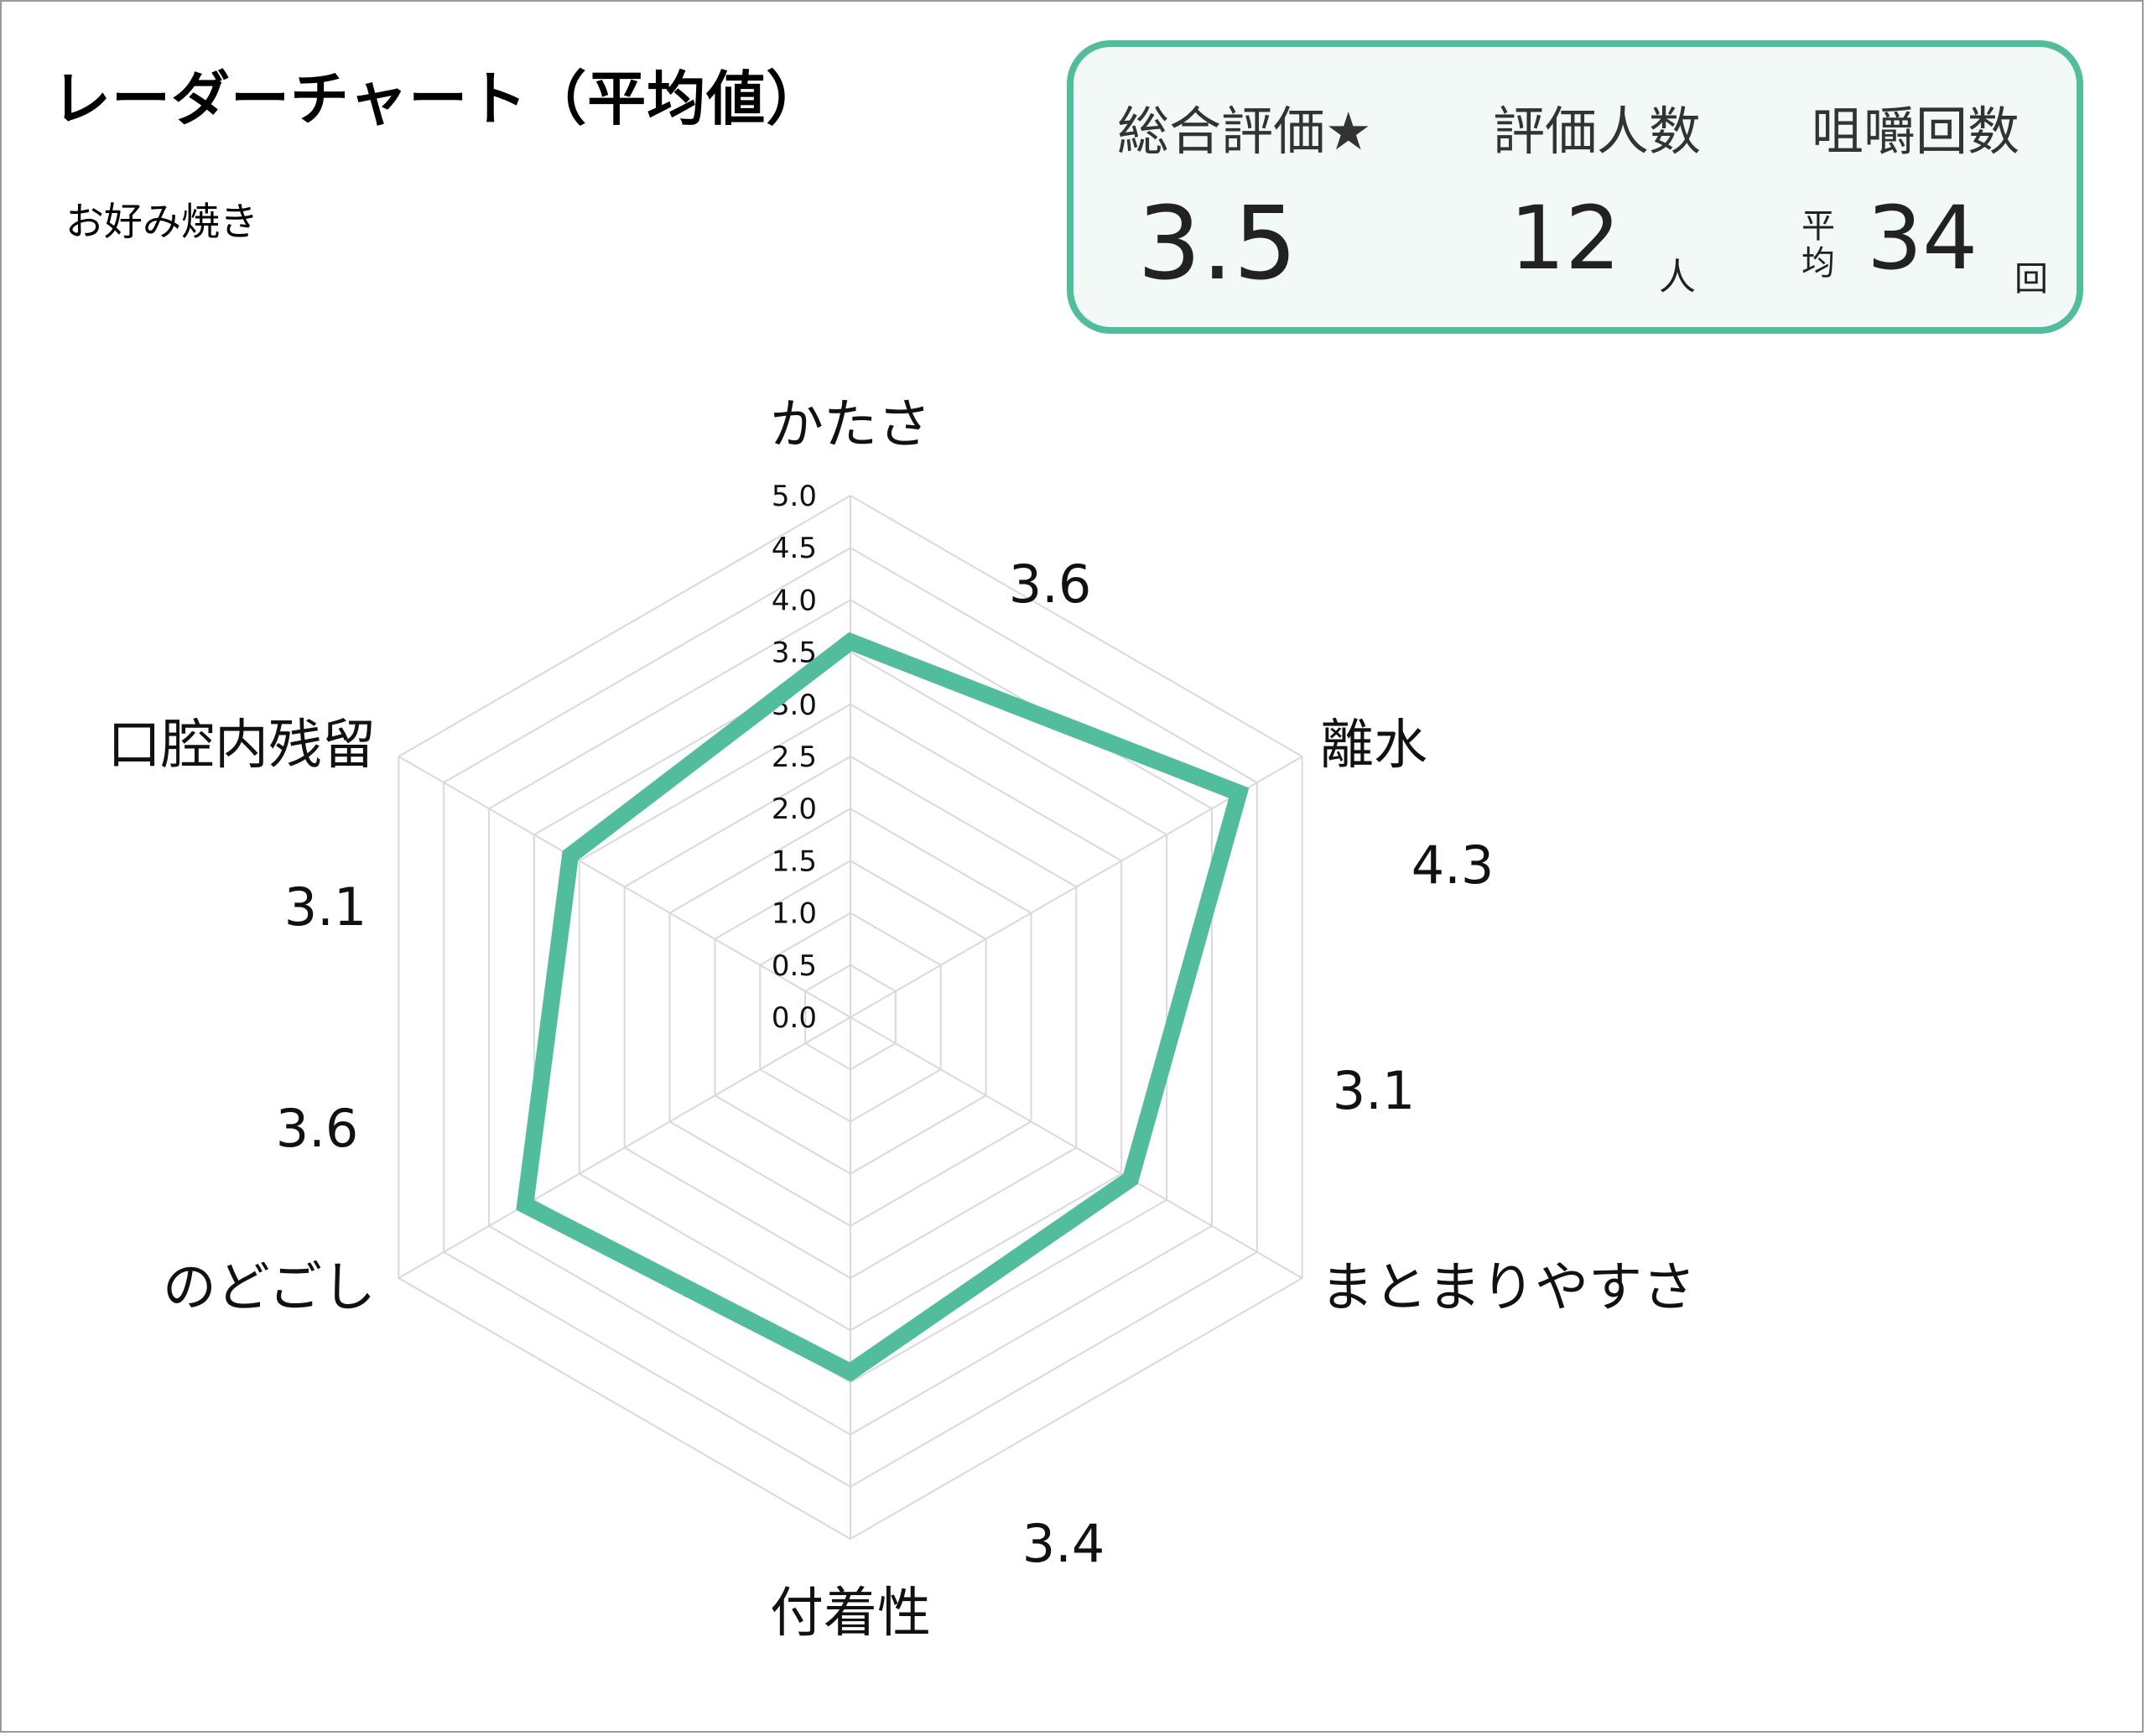 The height and width of the screenshot is (1736, 2147). What do you see at coordinates (1677, 277) in the screenshot?
I see `raters-count-unit: 人` at bounding box center [1677, 277].